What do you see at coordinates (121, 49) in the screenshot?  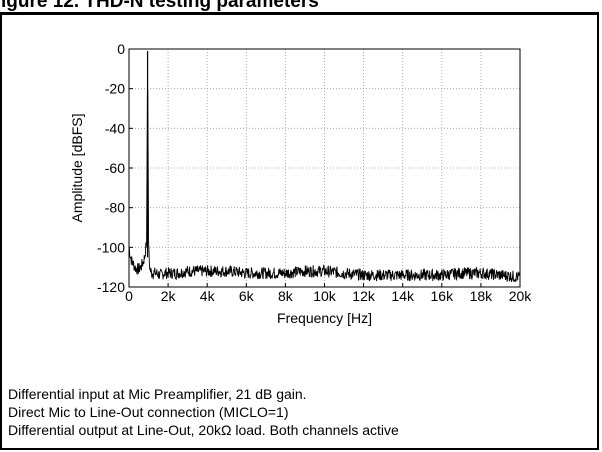 I see `y-tick-label: 0` at bounding box center [121, 49].